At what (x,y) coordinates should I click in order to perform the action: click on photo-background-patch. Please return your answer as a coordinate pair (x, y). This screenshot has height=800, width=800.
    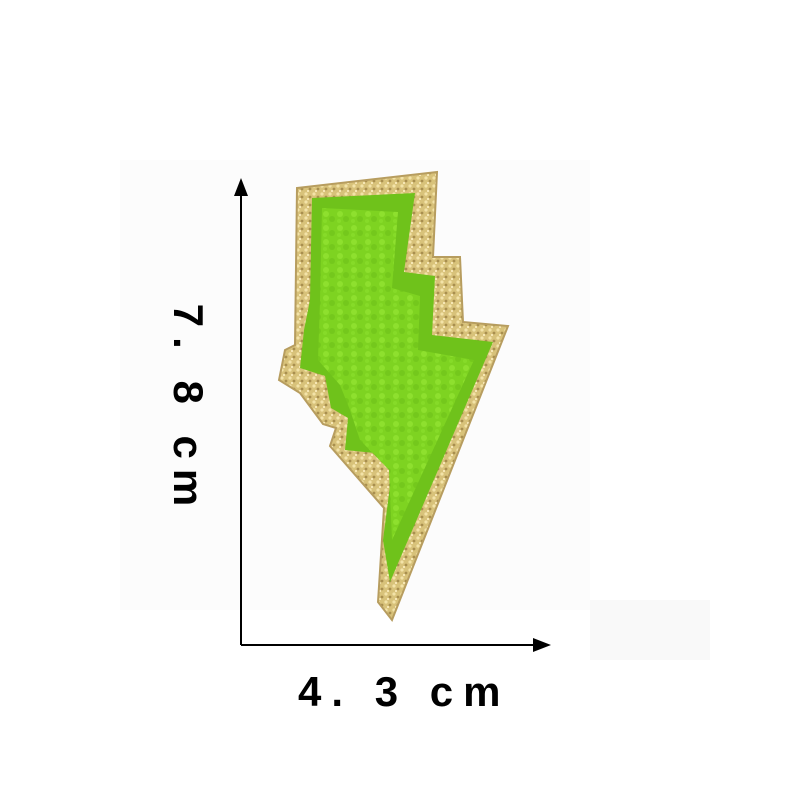
    Looking at the image, I should click on (650, 630).